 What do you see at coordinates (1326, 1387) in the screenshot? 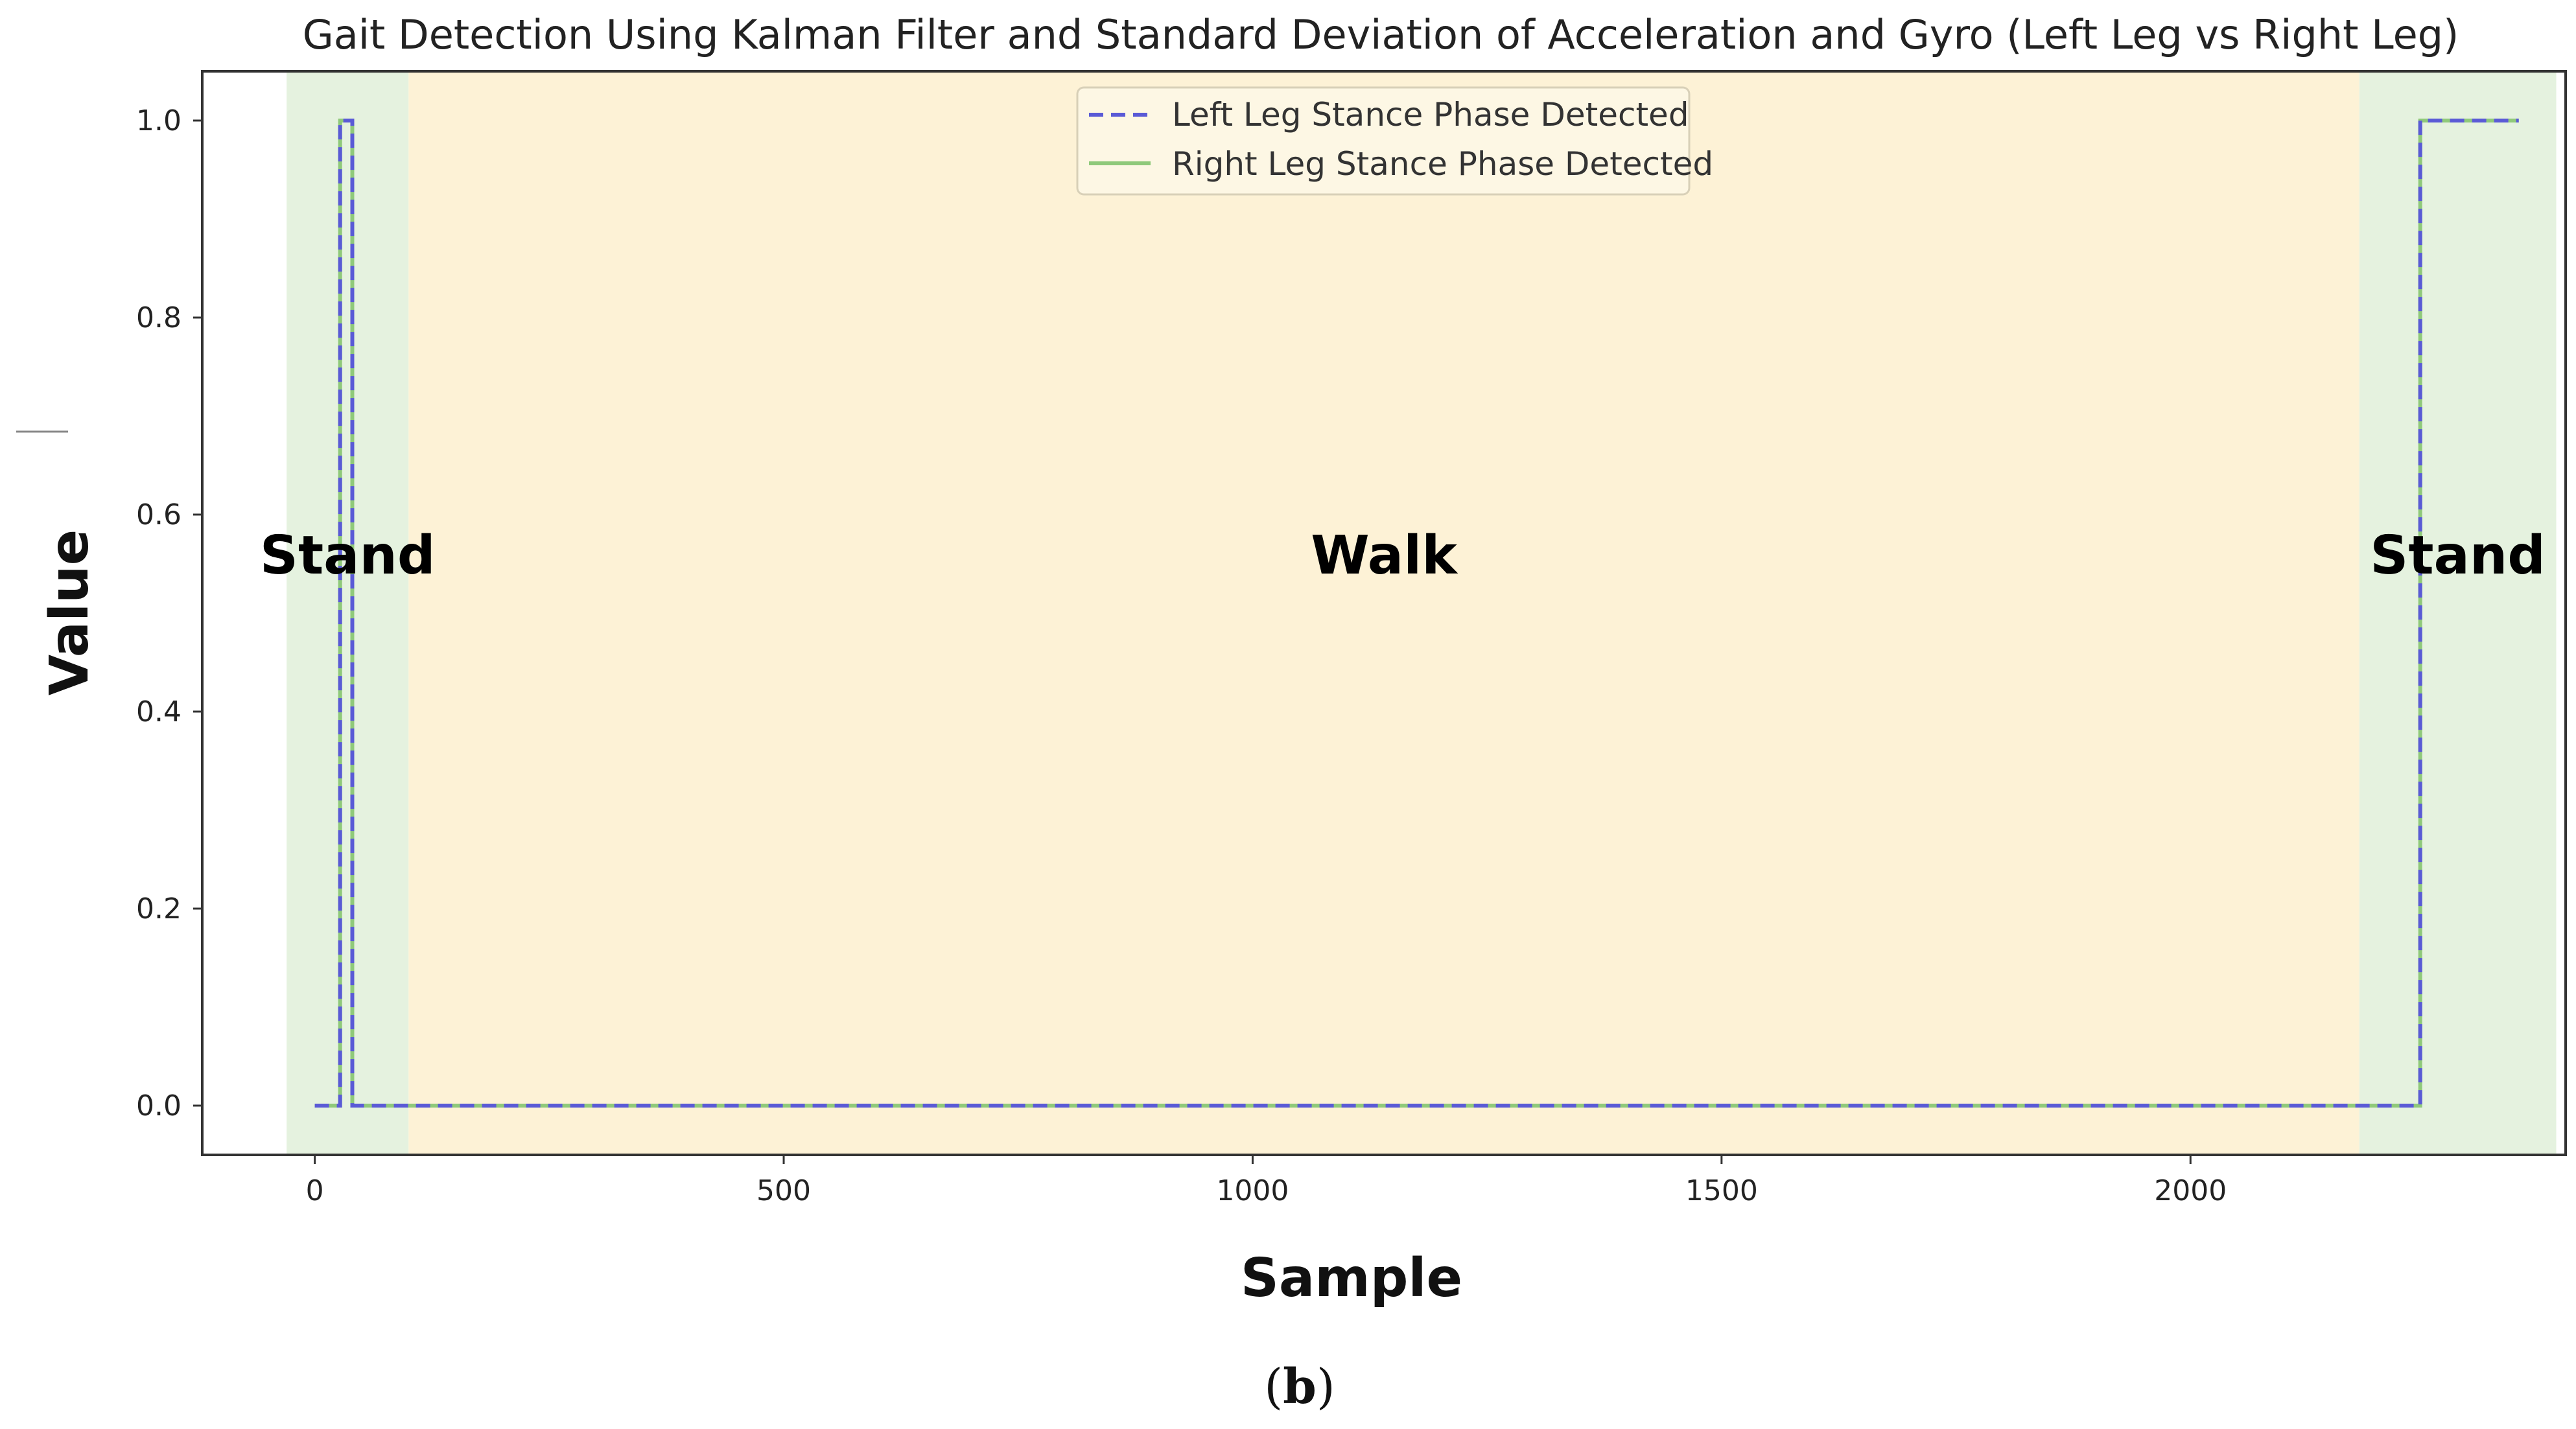
I see `caption-close-paren: )` at bounding box center [1326, 1387].